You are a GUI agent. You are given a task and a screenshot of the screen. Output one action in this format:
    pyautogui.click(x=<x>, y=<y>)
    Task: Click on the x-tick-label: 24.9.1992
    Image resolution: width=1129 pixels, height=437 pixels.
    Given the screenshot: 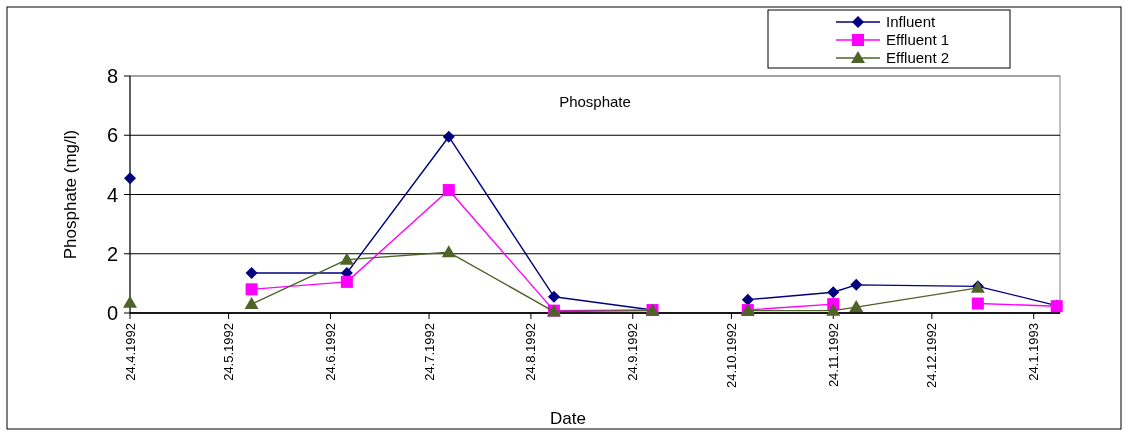 What is the action you would take?
    pyautogui.click(x=633, y=352)
    